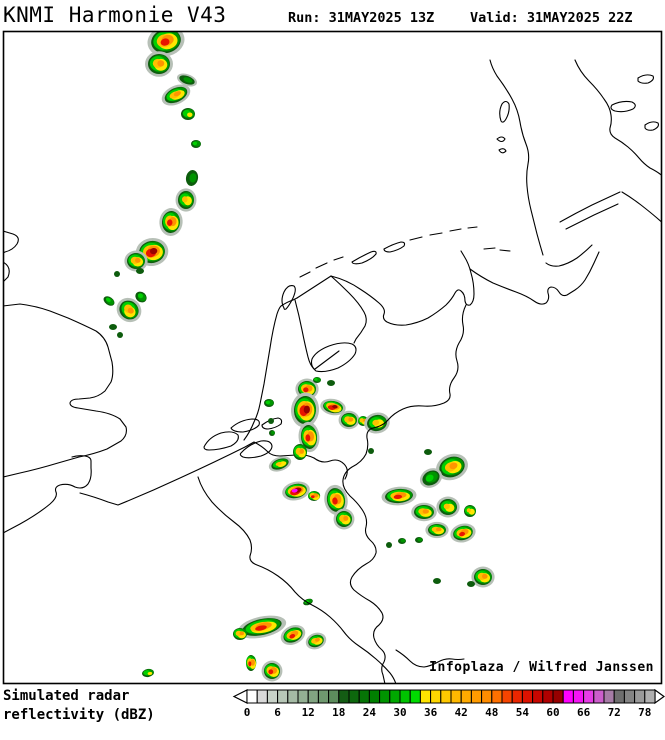 Image resolution: width=665 pixels, height=740 pixels. What do you see at coordinates (516, 157) in the screenshot?
I see `coastline-schleswig-west` at bounding box center [516, 157].